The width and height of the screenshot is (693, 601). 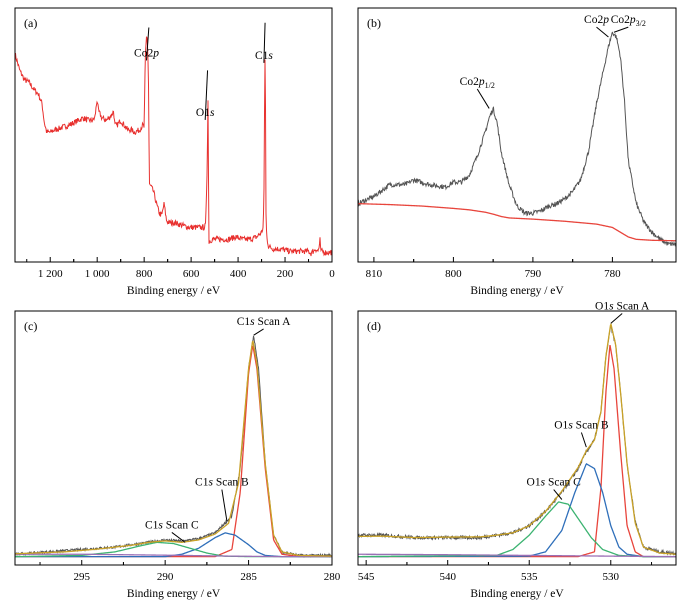 What do you see at coordinates (366, 577) in the screenshot?
I see `x-tick-label: 545` at bounding box center [366, 577].